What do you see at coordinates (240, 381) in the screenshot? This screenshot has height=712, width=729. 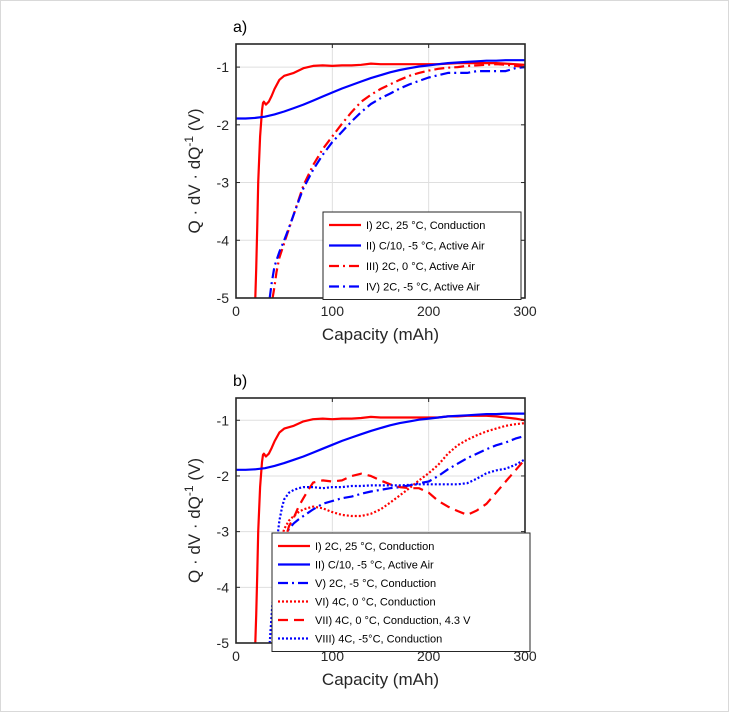 I see `panel-label: b)` at bounding box center [240, 381].